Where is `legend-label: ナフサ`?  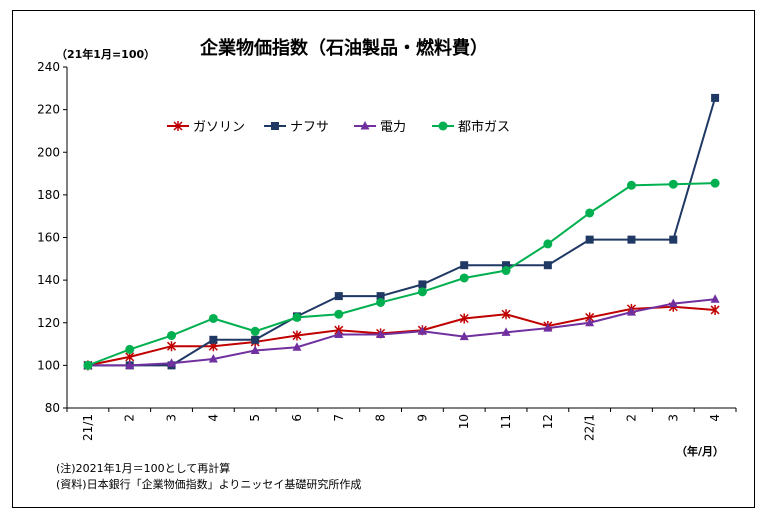 legend-label: ナフサ is located at coordinates (309, 127).